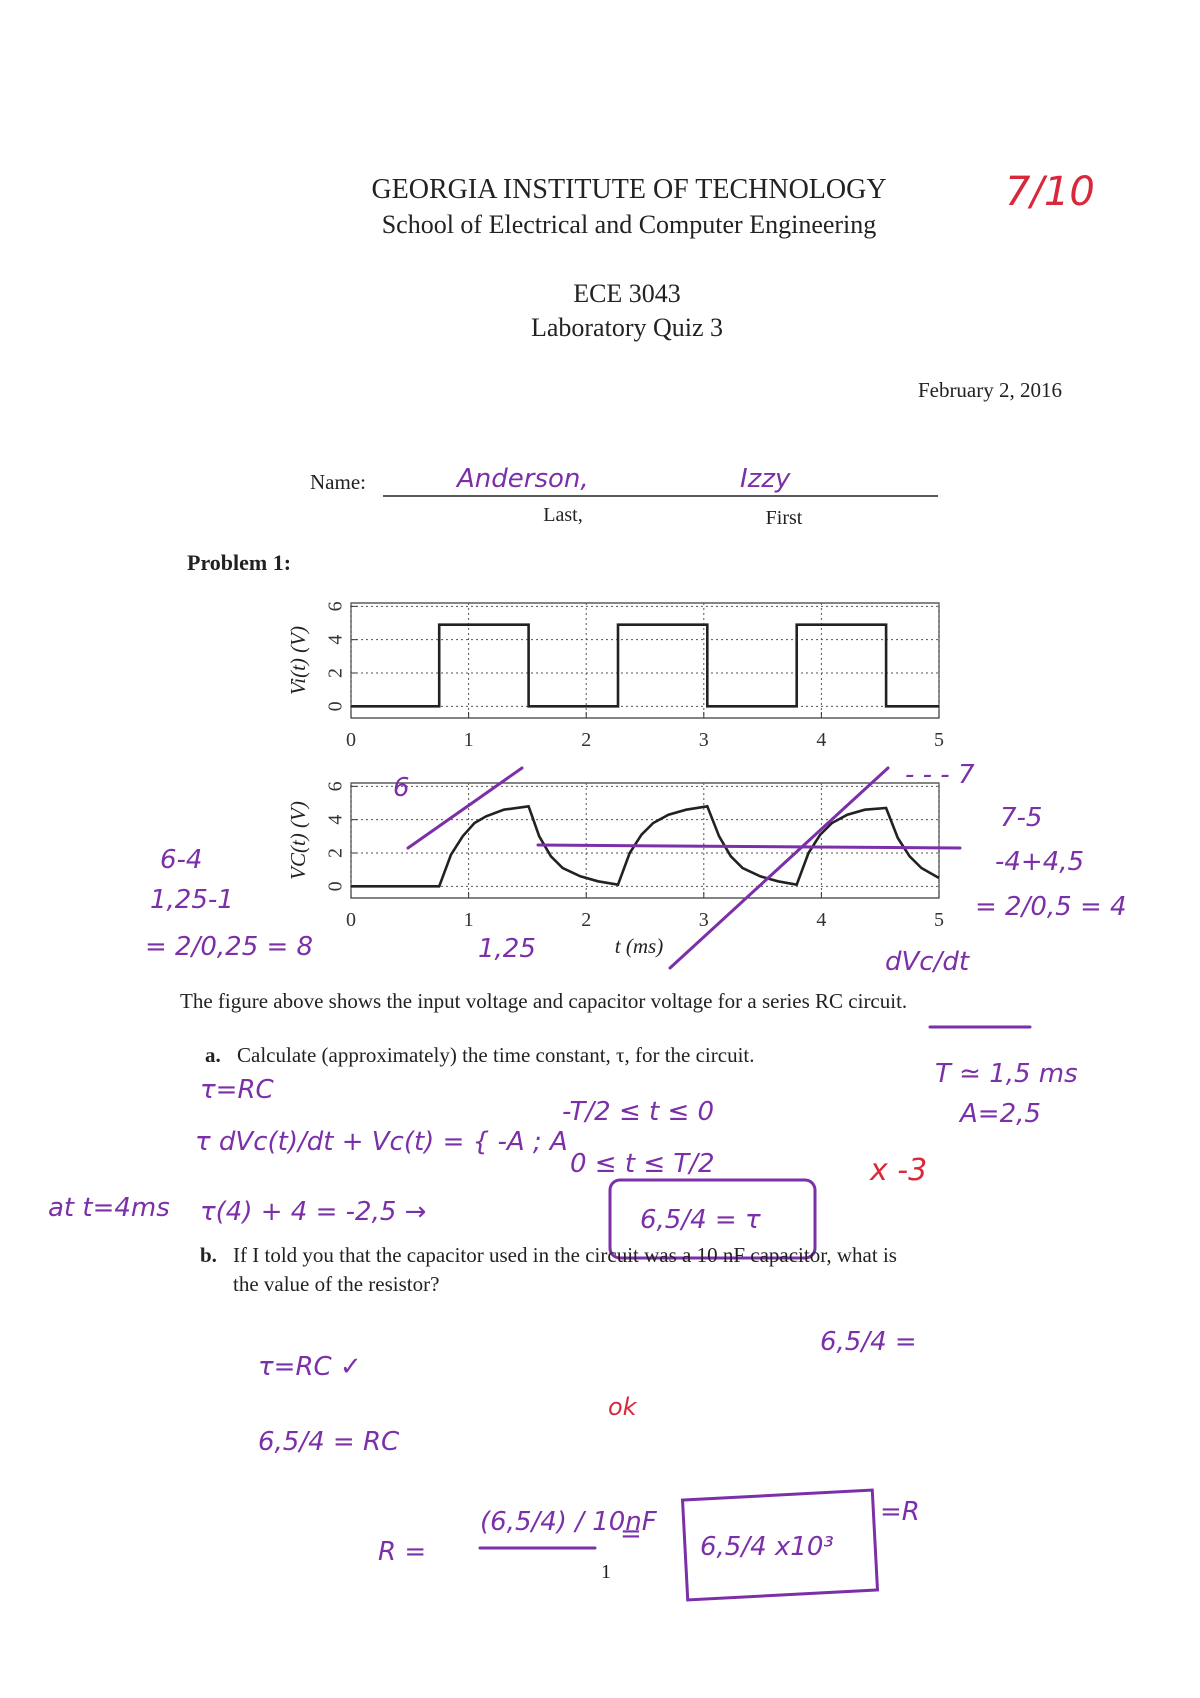  What do you see at coordinates (402, 1552) in the screenshot?
I see `handwriting: R =` at bounding box center [402, 1552].